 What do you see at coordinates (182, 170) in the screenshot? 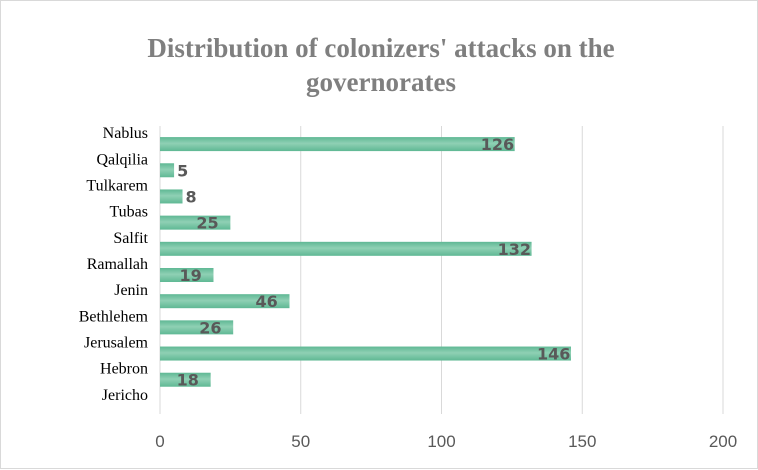
I see `data-label: 5` at bounding box center [182, 170].